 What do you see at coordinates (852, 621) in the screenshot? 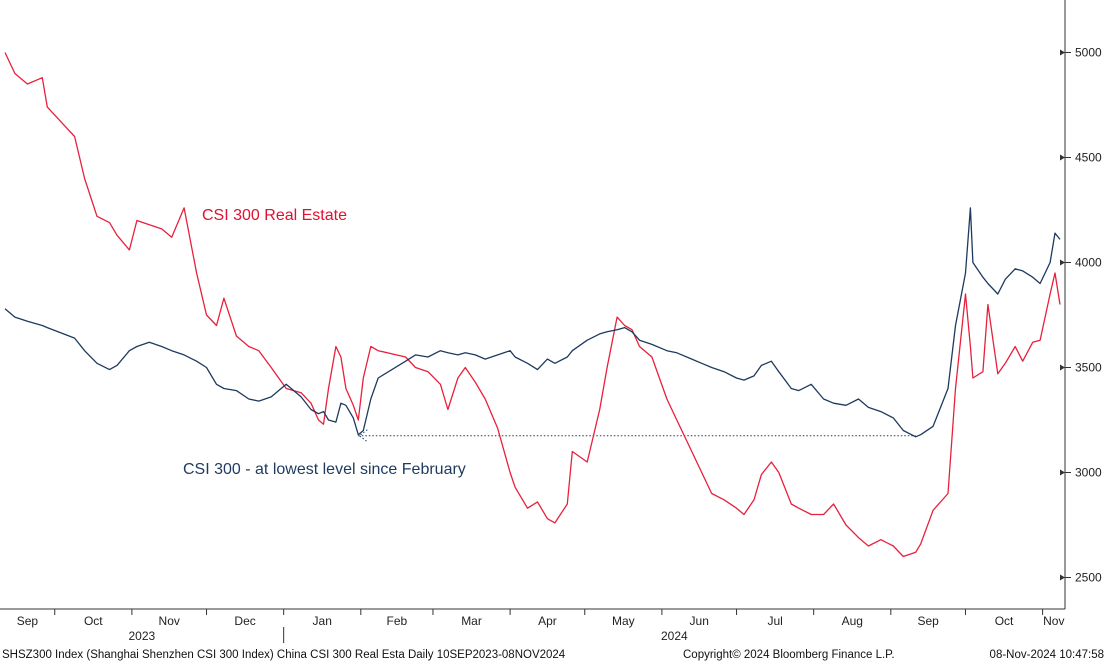
I see `x-tick-label-aug: Aug` at bounding box center [852, 621].